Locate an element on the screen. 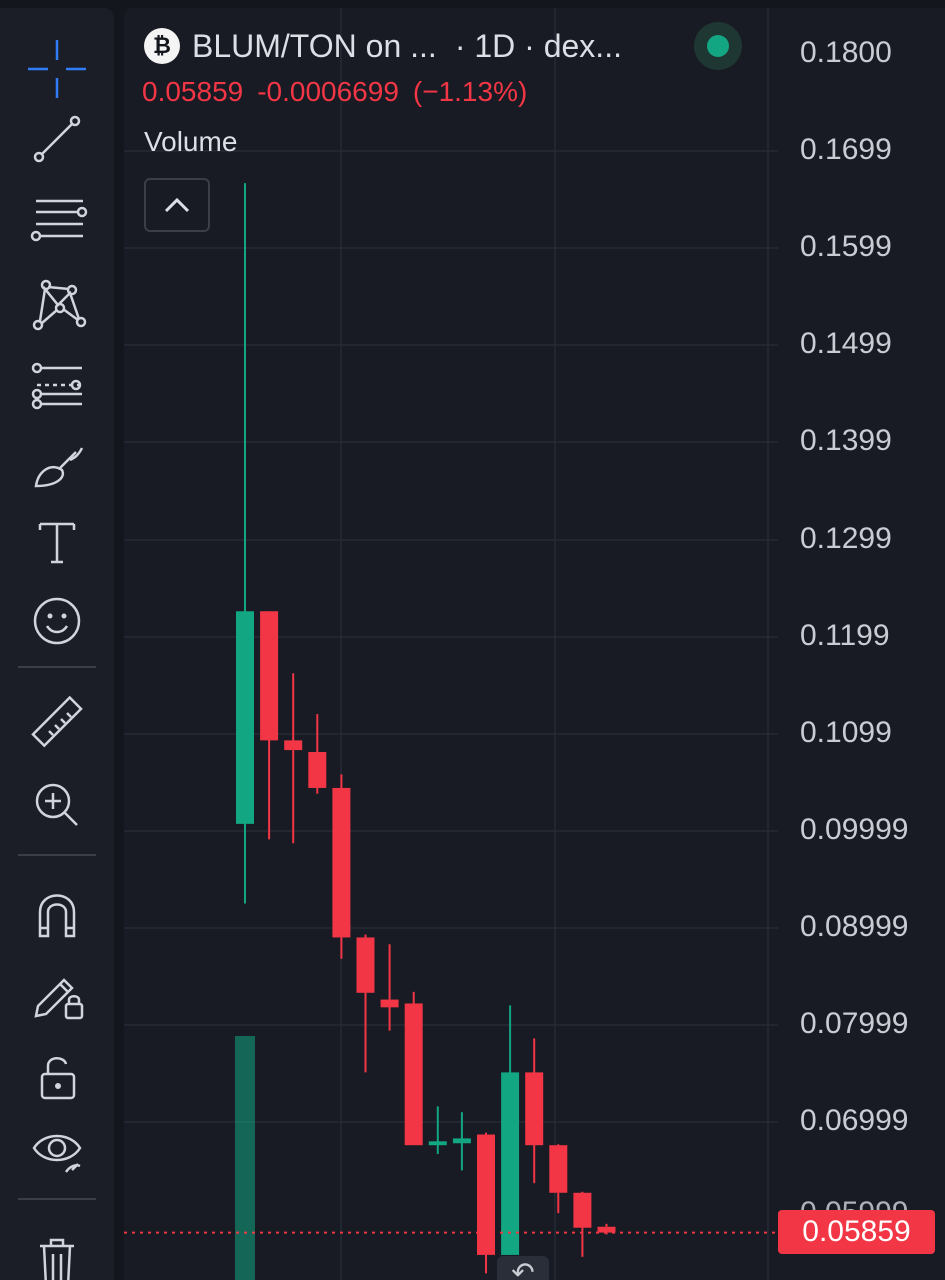  trend-line-icon is located at coordinates (57, 139).